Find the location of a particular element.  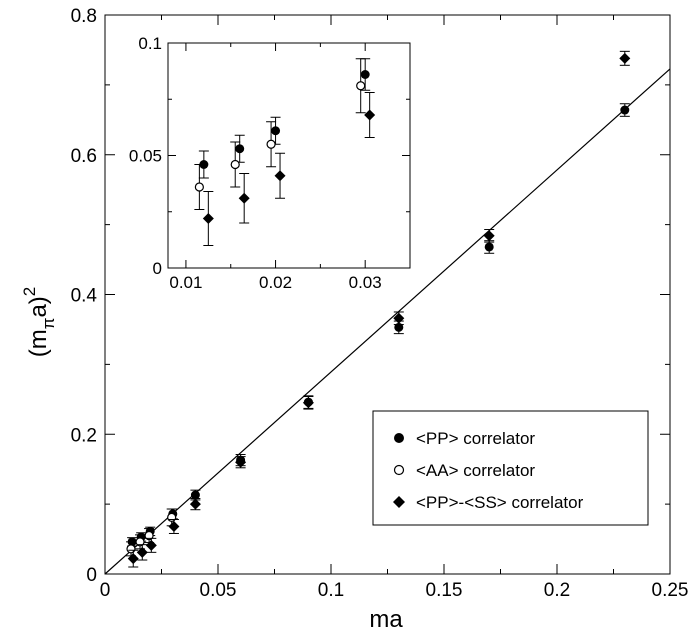

inset-x-tick-label: 0.02 is located at coordinates (275, 282).